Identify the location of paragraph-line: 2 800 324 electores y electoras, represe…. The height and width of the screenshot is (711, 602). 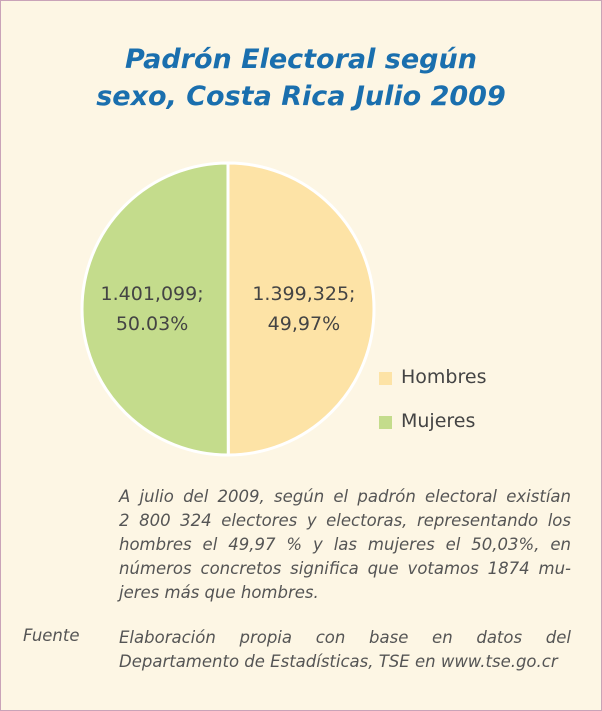
(345, 520).